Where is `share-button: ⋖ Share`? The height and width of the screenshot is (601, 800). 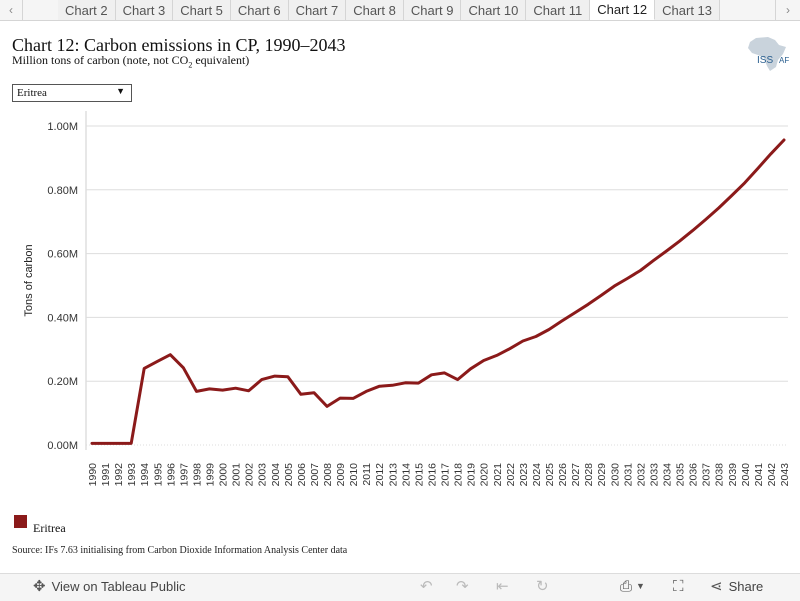
share-button: ⋖ Share is located at coordinates (736, 586).